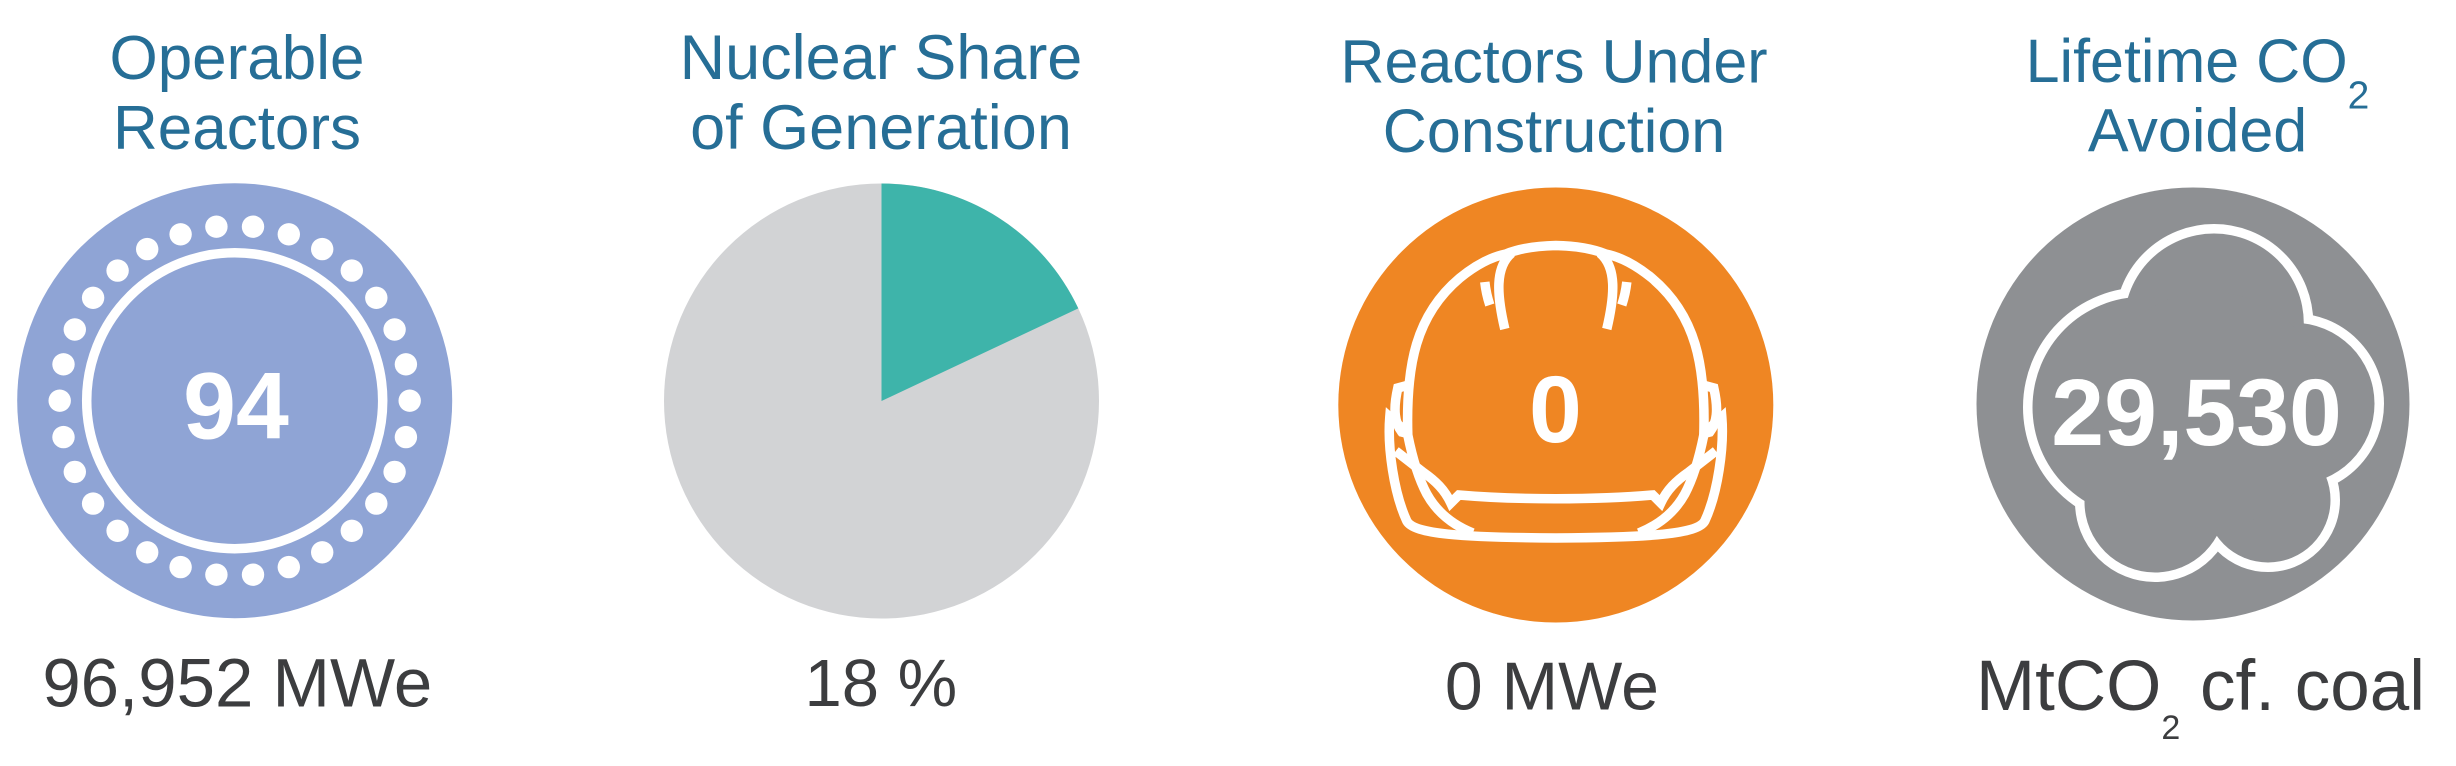 Image resolution: width=2456 pixels, height=766 pixels. Describe the element at coordinates (237, 128) in the screenshot. I see `svg-text: Reactors` at that location.